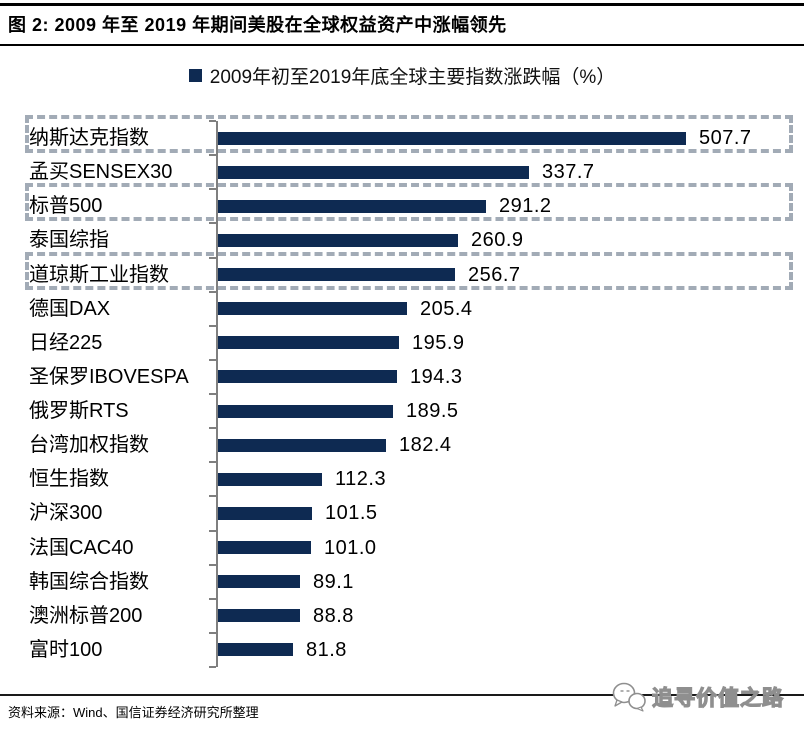  What do you see at coordinates (412, 77) in the screenshot?
I see `legend-label: 2009年初至2019年底全球主要指数涨跌幅（%）` at bounding box center [412, 77].